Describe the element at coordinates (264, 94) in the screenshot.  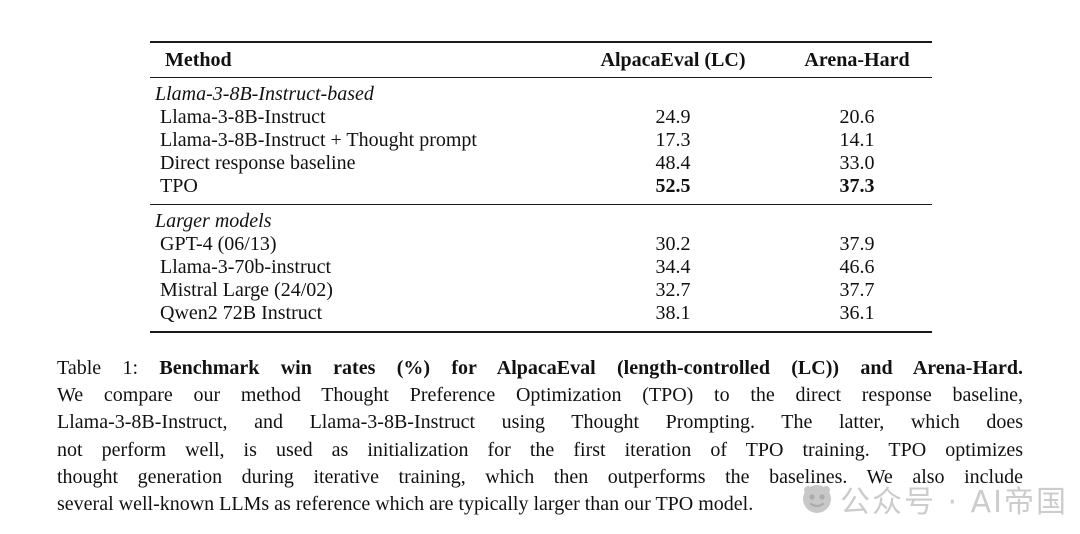
I see `section-label: Llama-3-8B-Instruct-based` at that location.